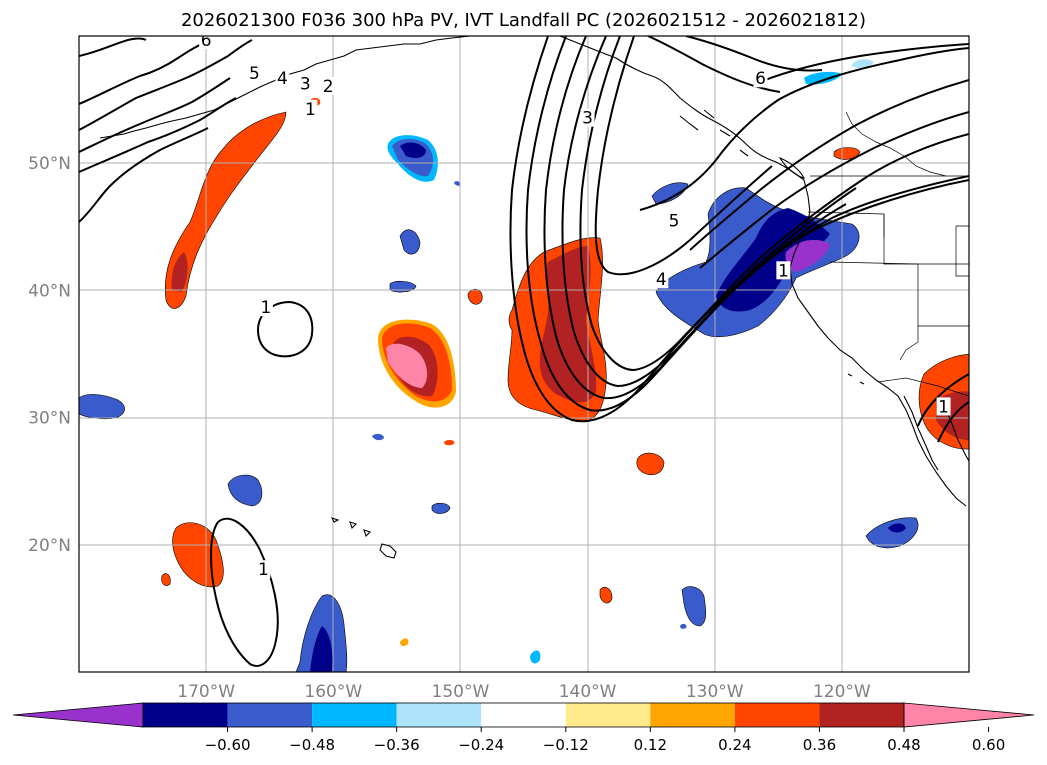 The image size is (1047, 765). Describe the element at coordinates (842, 692) in the screenshot. I see `lon-tick-label: 120°W` at that location.